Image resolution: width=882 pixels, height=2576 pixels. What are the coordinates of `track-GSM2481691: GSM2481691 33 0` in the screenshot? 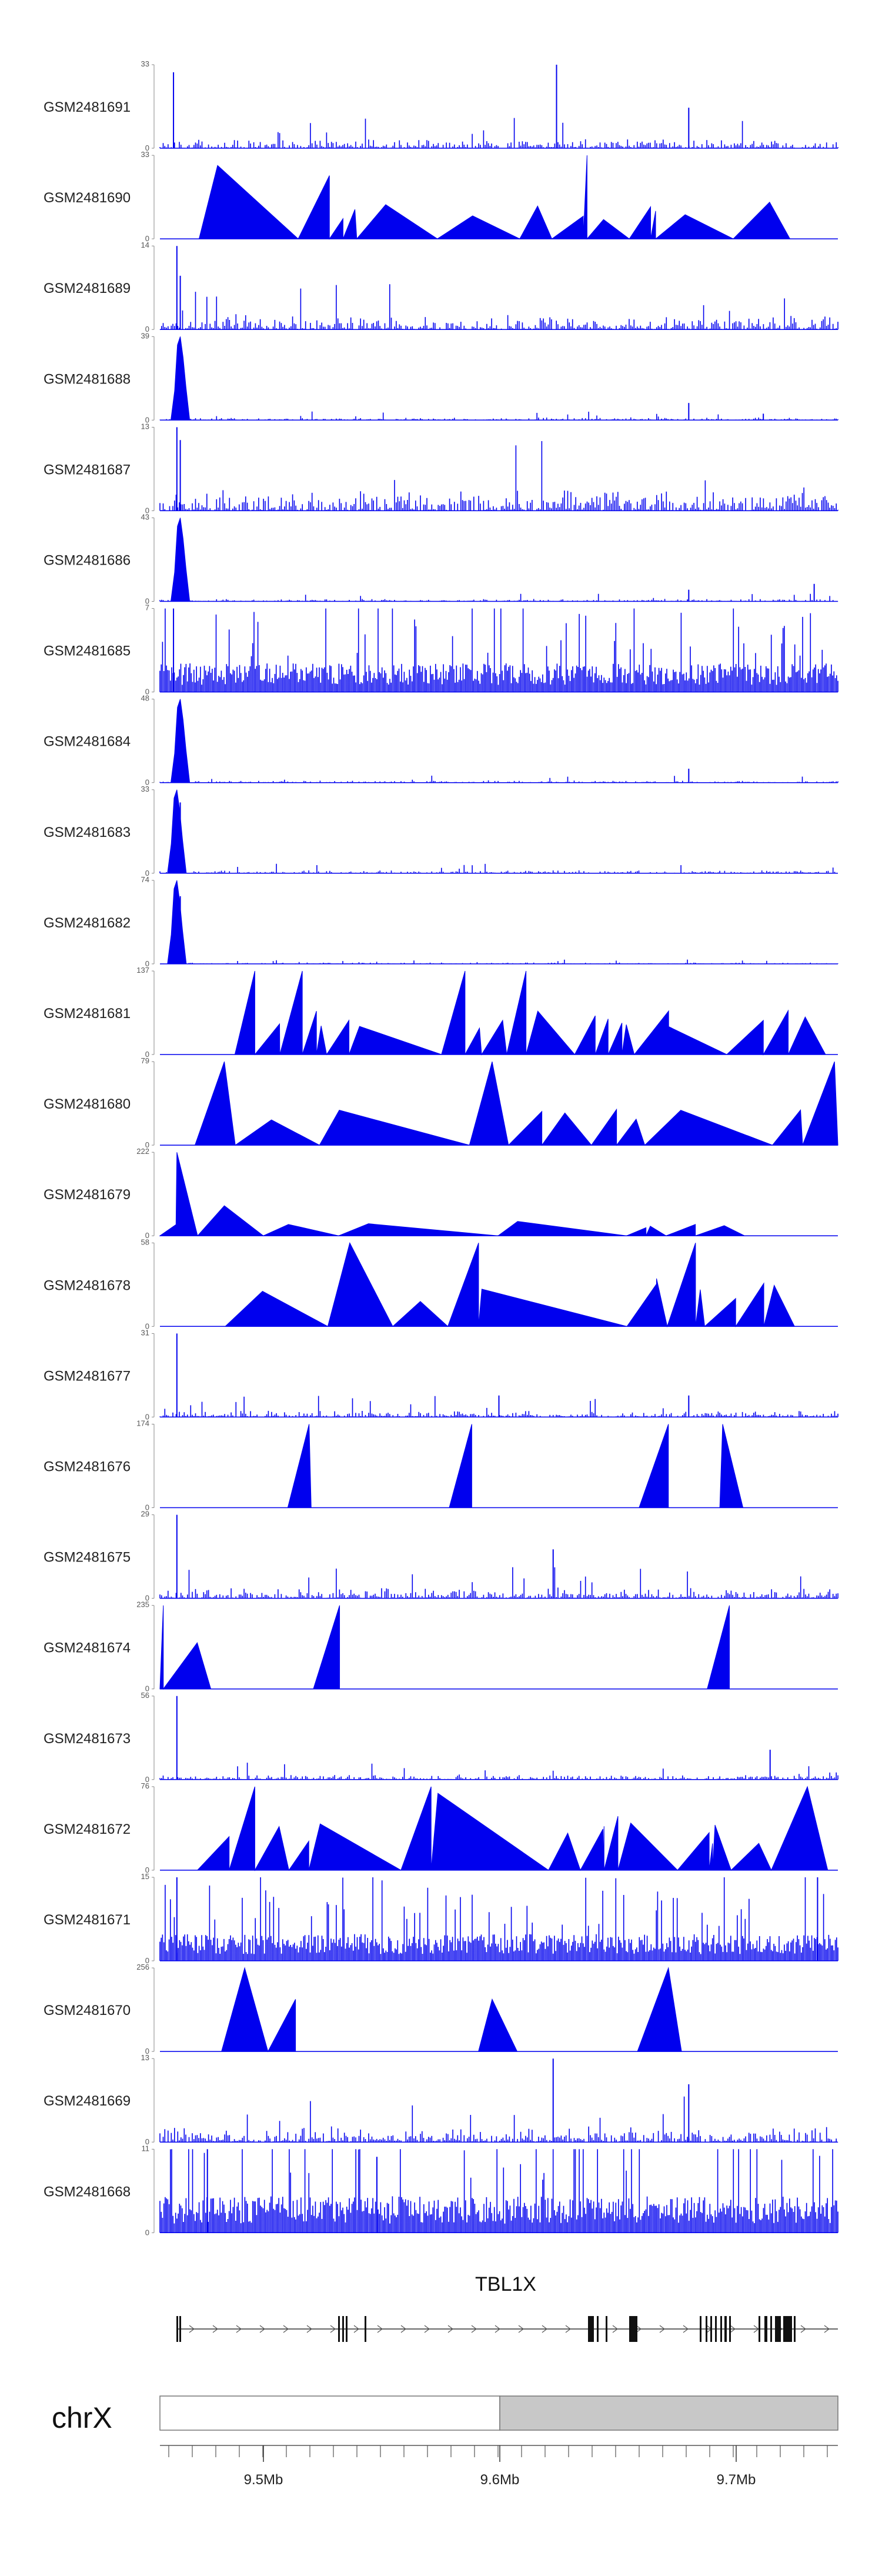 It's located at (441, 105).